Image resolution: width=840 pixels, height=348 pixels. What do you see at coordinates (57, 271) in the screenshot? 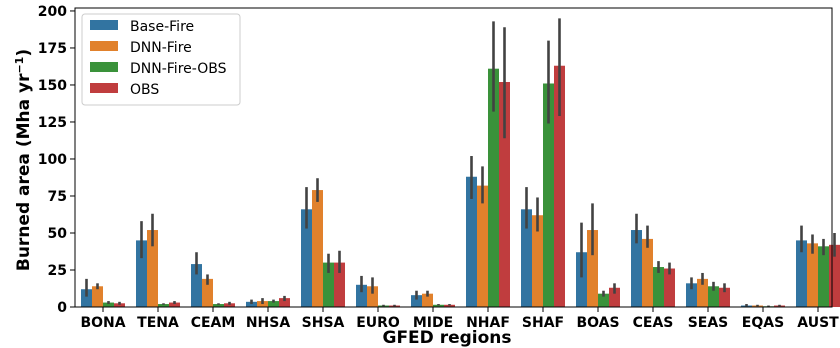
I see `y-tick-label: 25` at bounding box center [57, 271].